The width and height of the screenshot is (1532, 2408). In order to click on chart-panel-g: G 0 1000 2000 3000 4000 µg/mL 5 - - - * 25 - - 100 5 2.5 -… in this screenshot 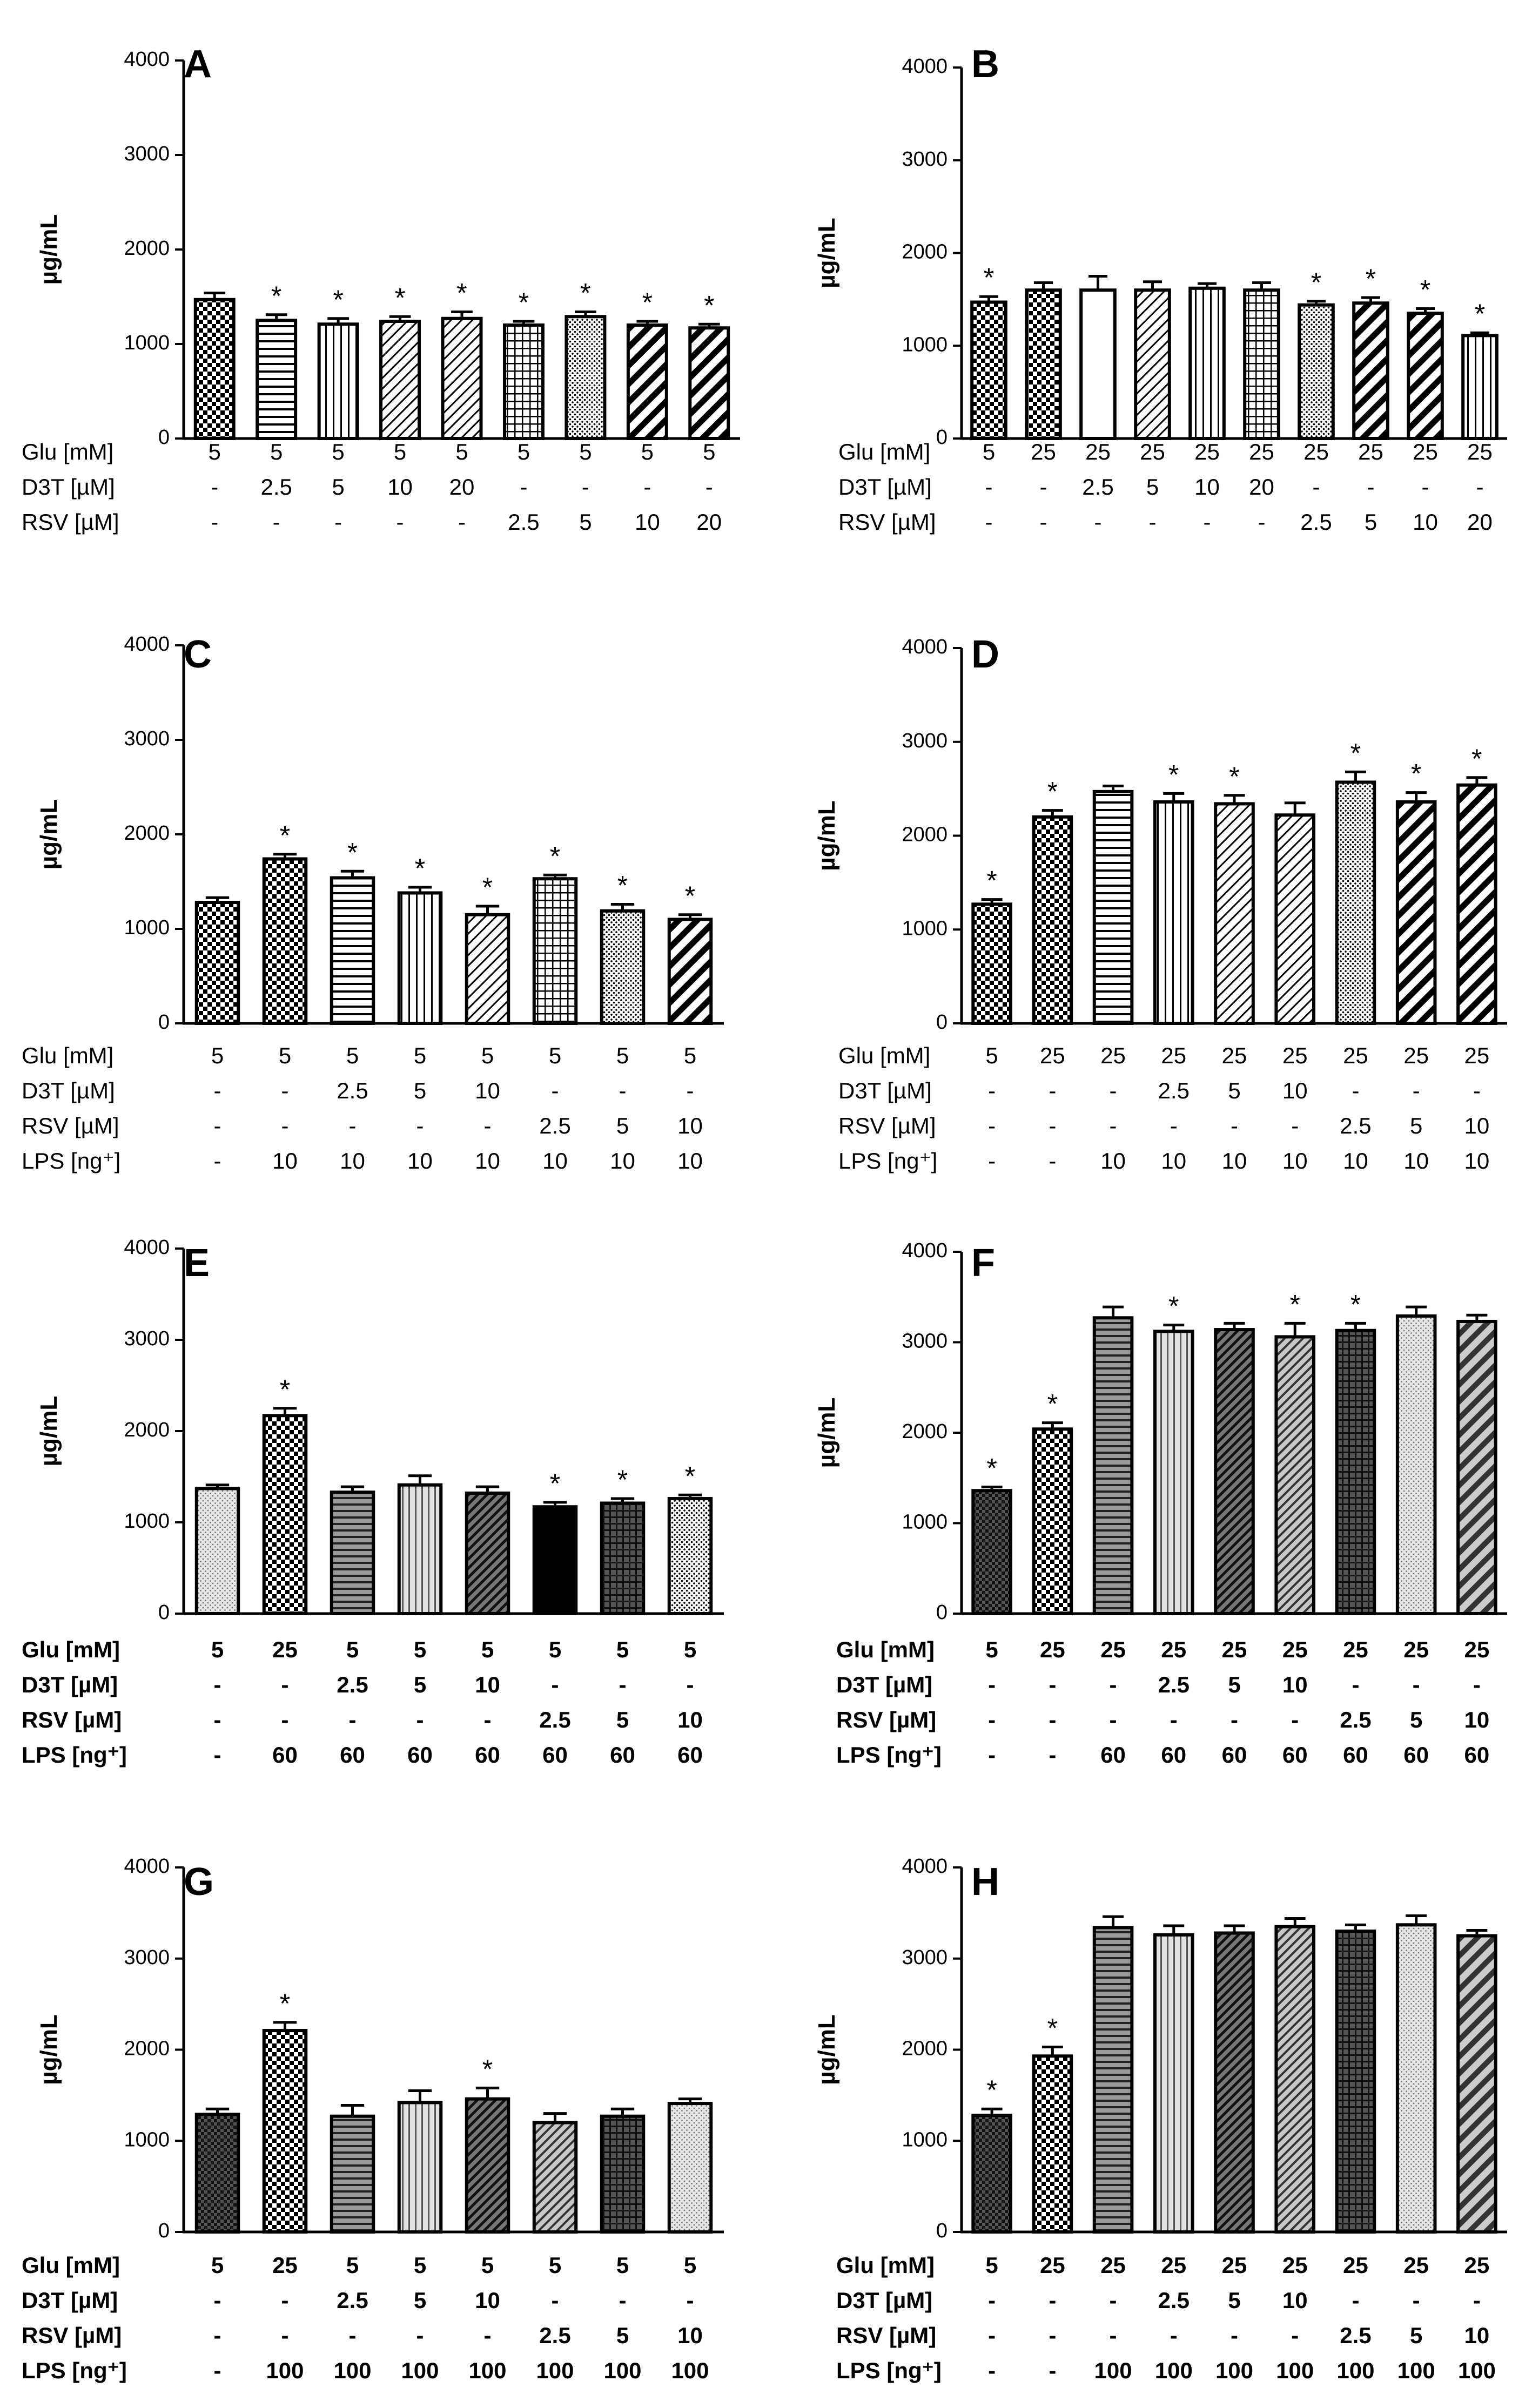, I will do `click(373, 2119)`.